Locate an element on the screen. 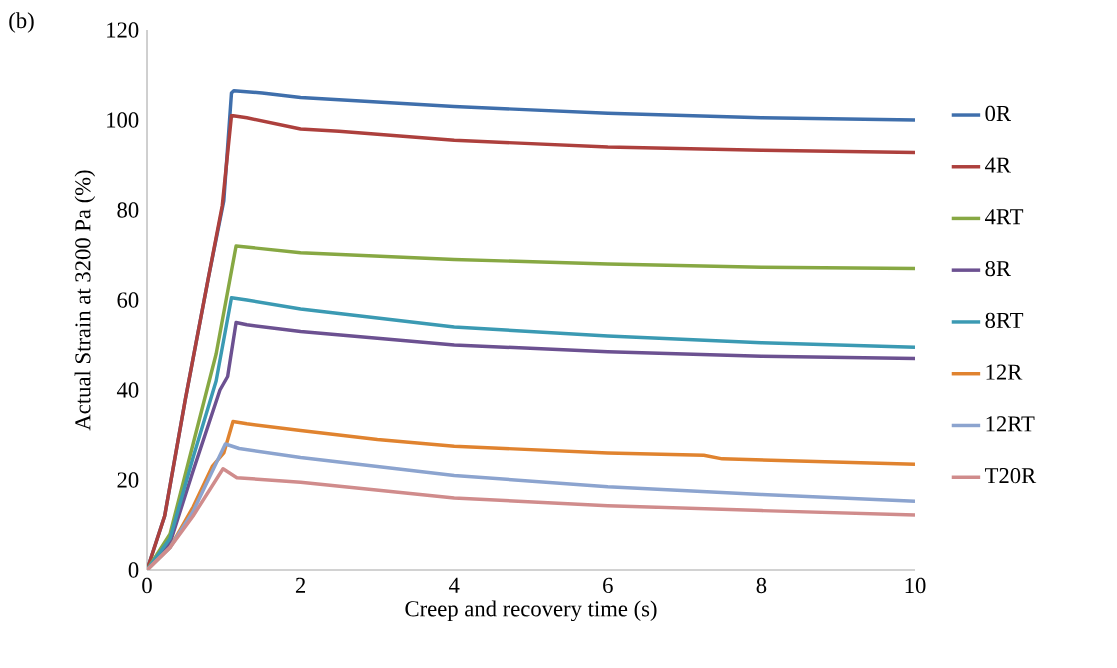 This screenshot has width=1117, height=668. legend-label: 0R is located at coordinates (998, 113).